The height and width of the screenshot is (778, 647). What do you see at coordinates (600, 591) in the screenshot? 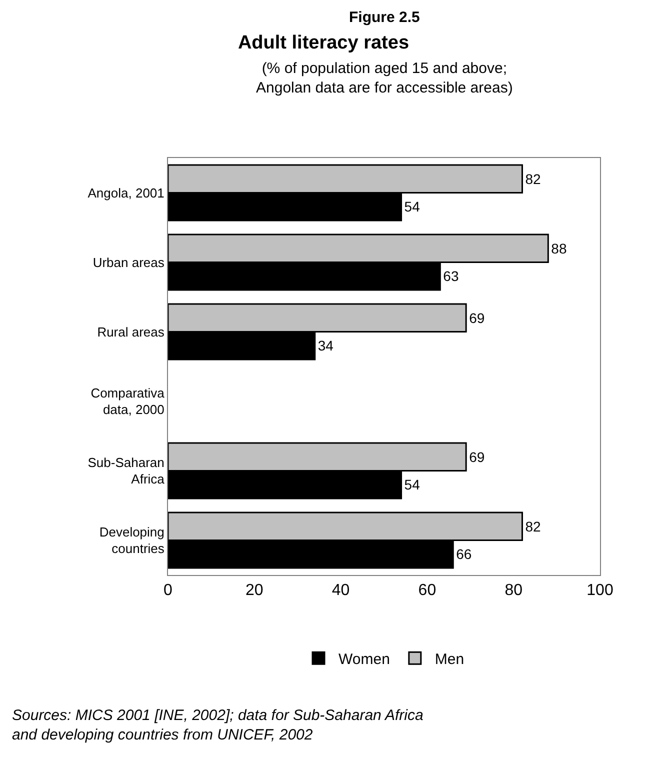
I see `x-tick-label: 100` at bounding box center [600, 591].